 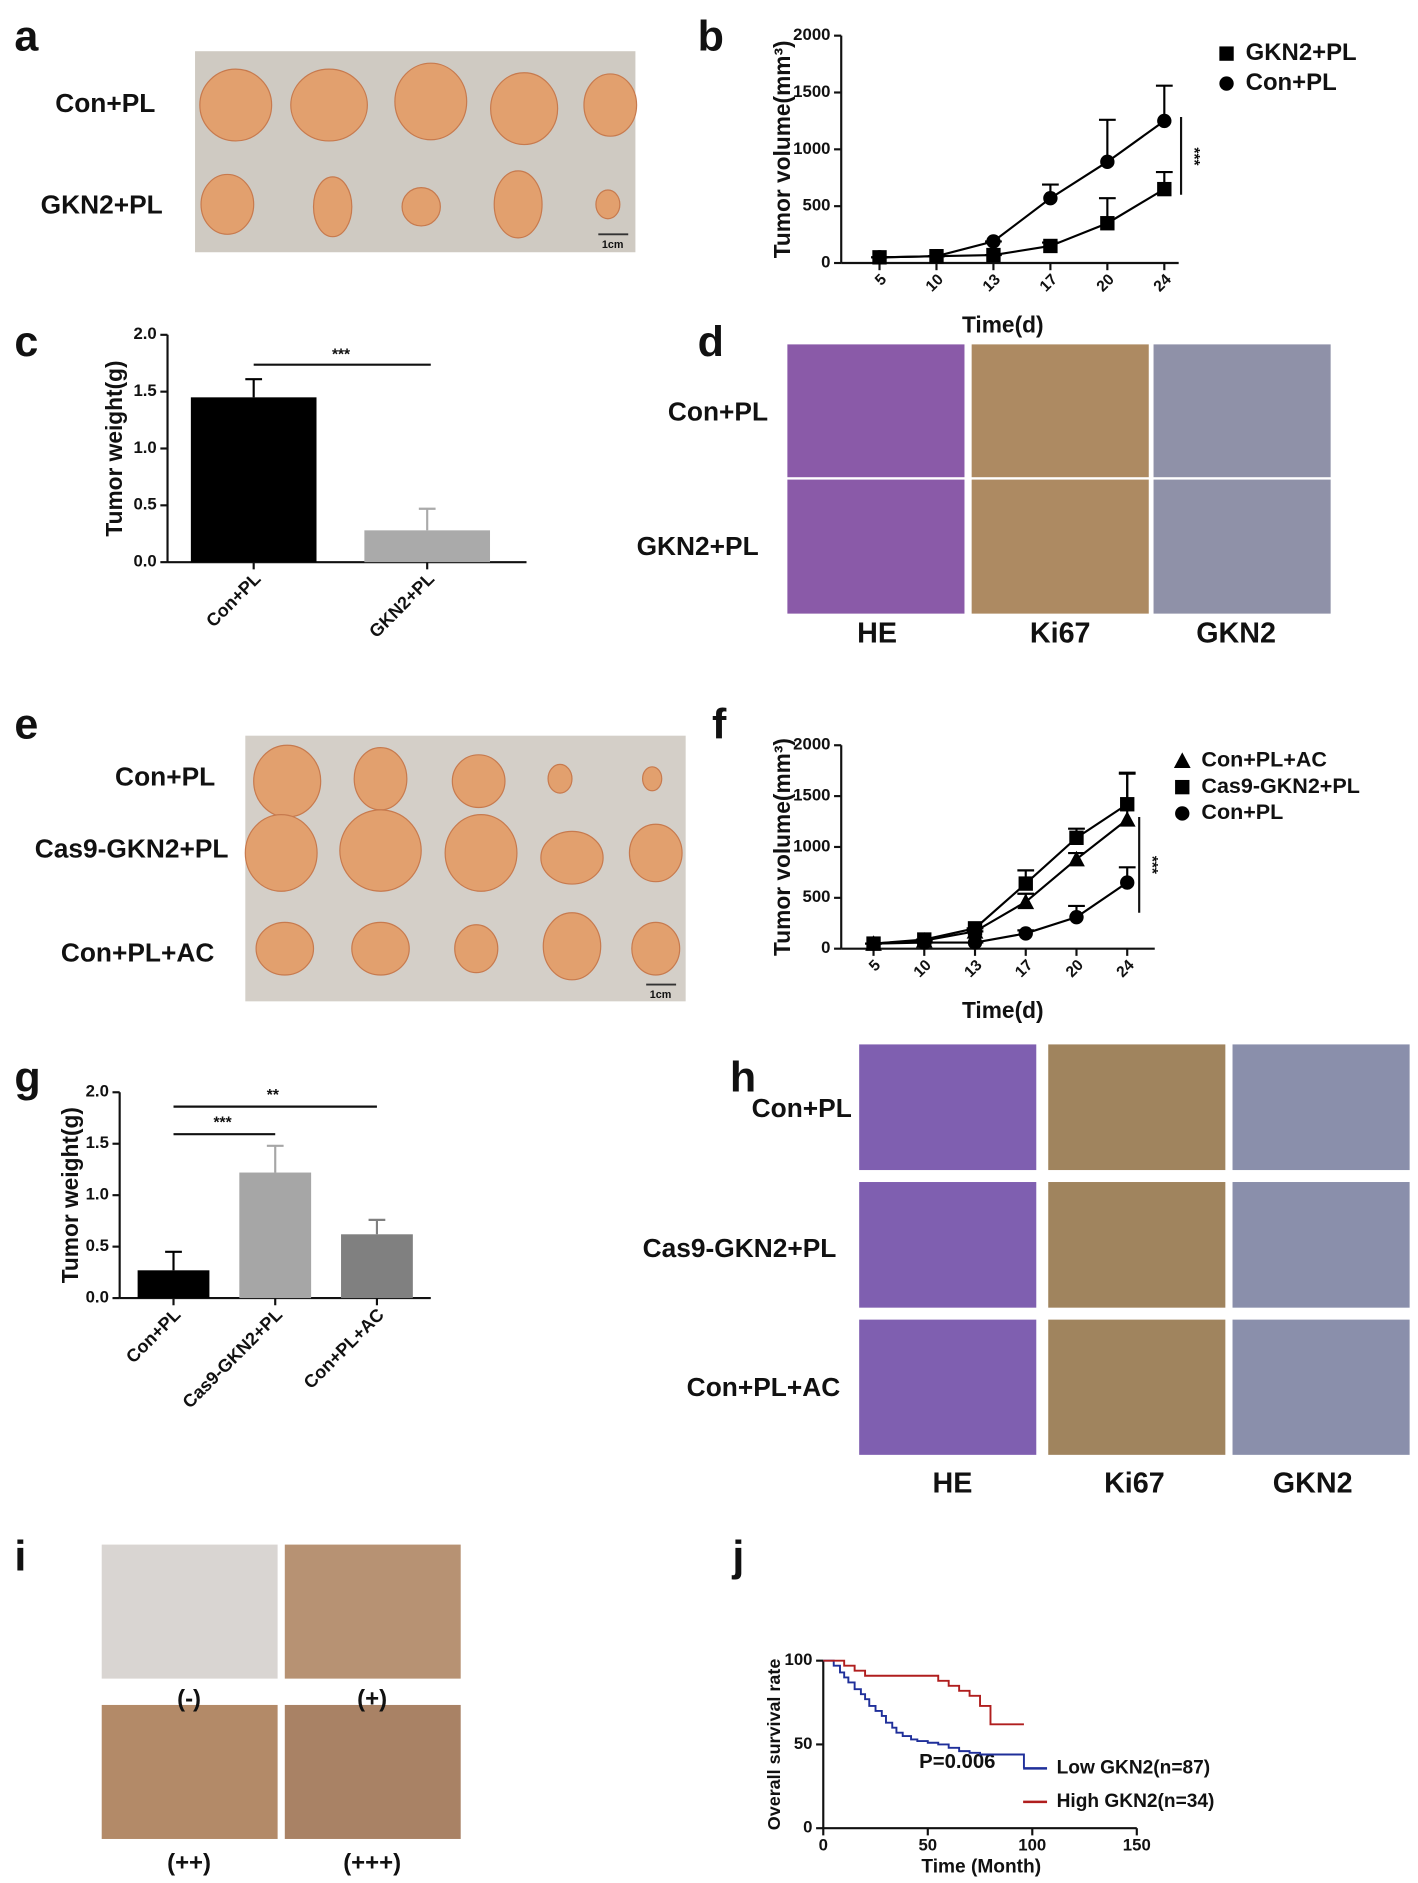 What do you see at coordinates (1134, 1483) in the screenshot?
I see `col-label: Ki67` at bounding box center [1134, 1483].